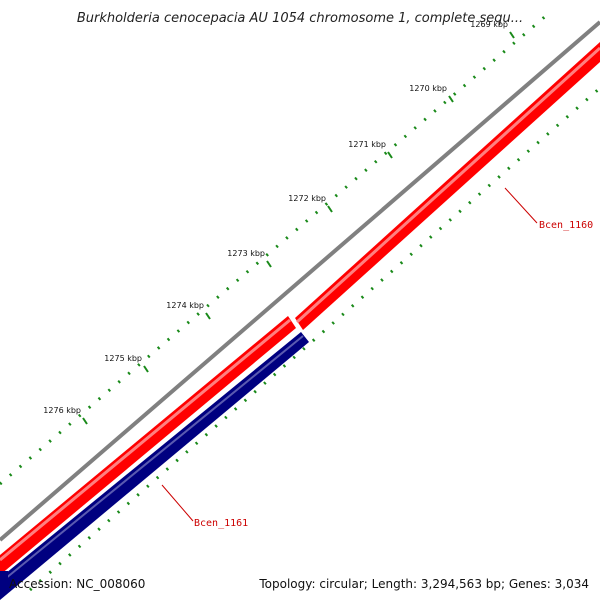  What do you see at coordinates (77, 584) in the screenshot?
I see `accession-text: Accession: NC_008060` at bounding box center [77, 584].